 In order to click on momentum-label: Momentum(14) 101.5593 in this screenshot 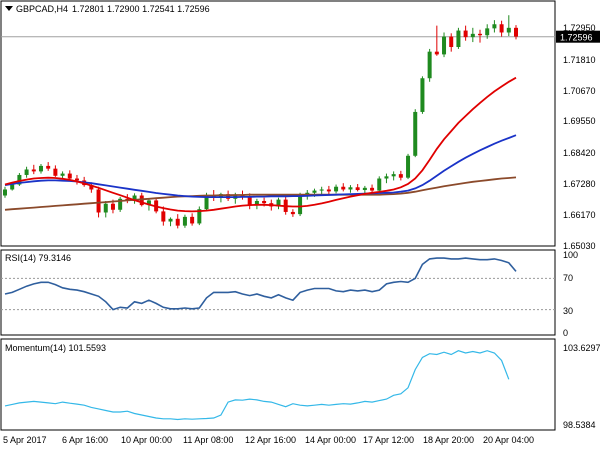, I will do `click(55, 348)`.